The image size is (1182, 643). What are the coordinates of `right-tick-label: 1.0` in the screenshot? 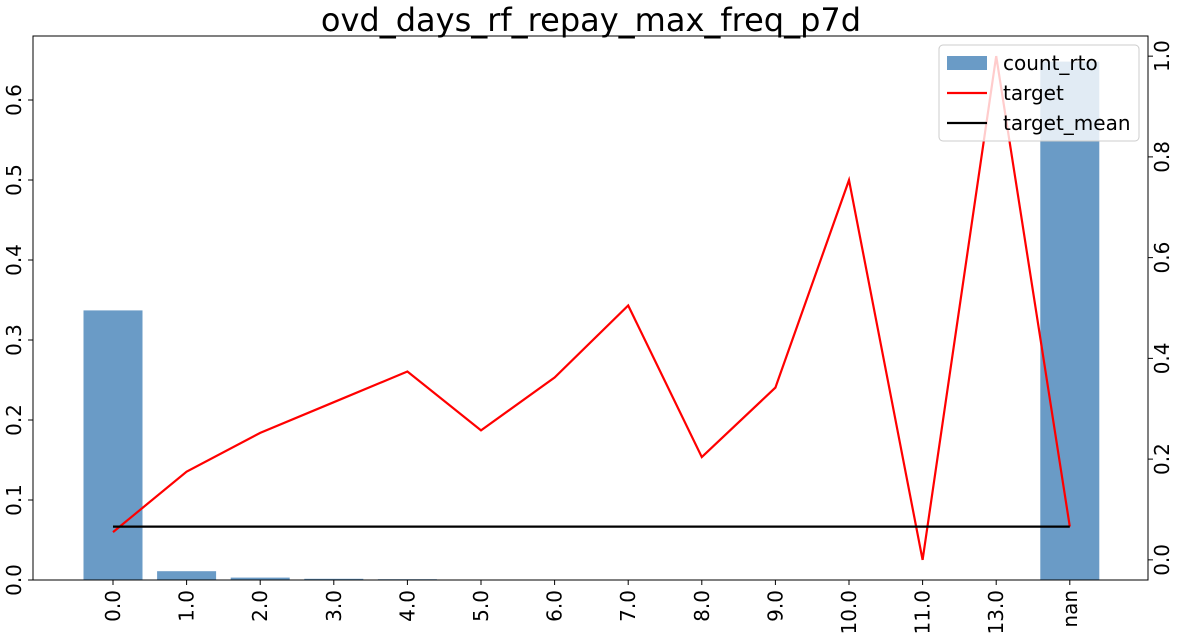 It's located at (1162, 56).